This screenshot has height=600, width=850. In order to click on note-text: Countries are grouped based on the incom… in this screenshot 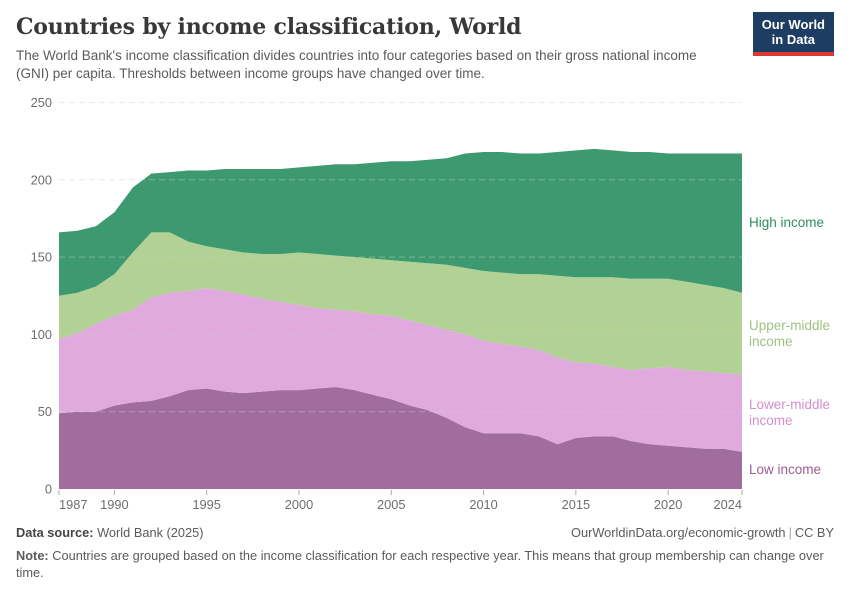, I will do `click(420, 564)`.